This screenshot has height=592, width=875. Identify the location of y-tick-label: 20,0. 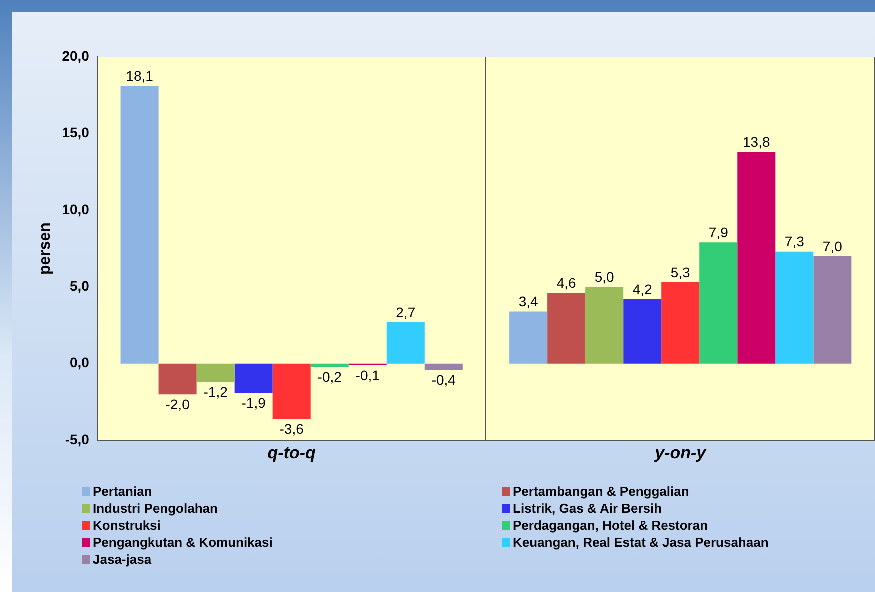
(76, 56).